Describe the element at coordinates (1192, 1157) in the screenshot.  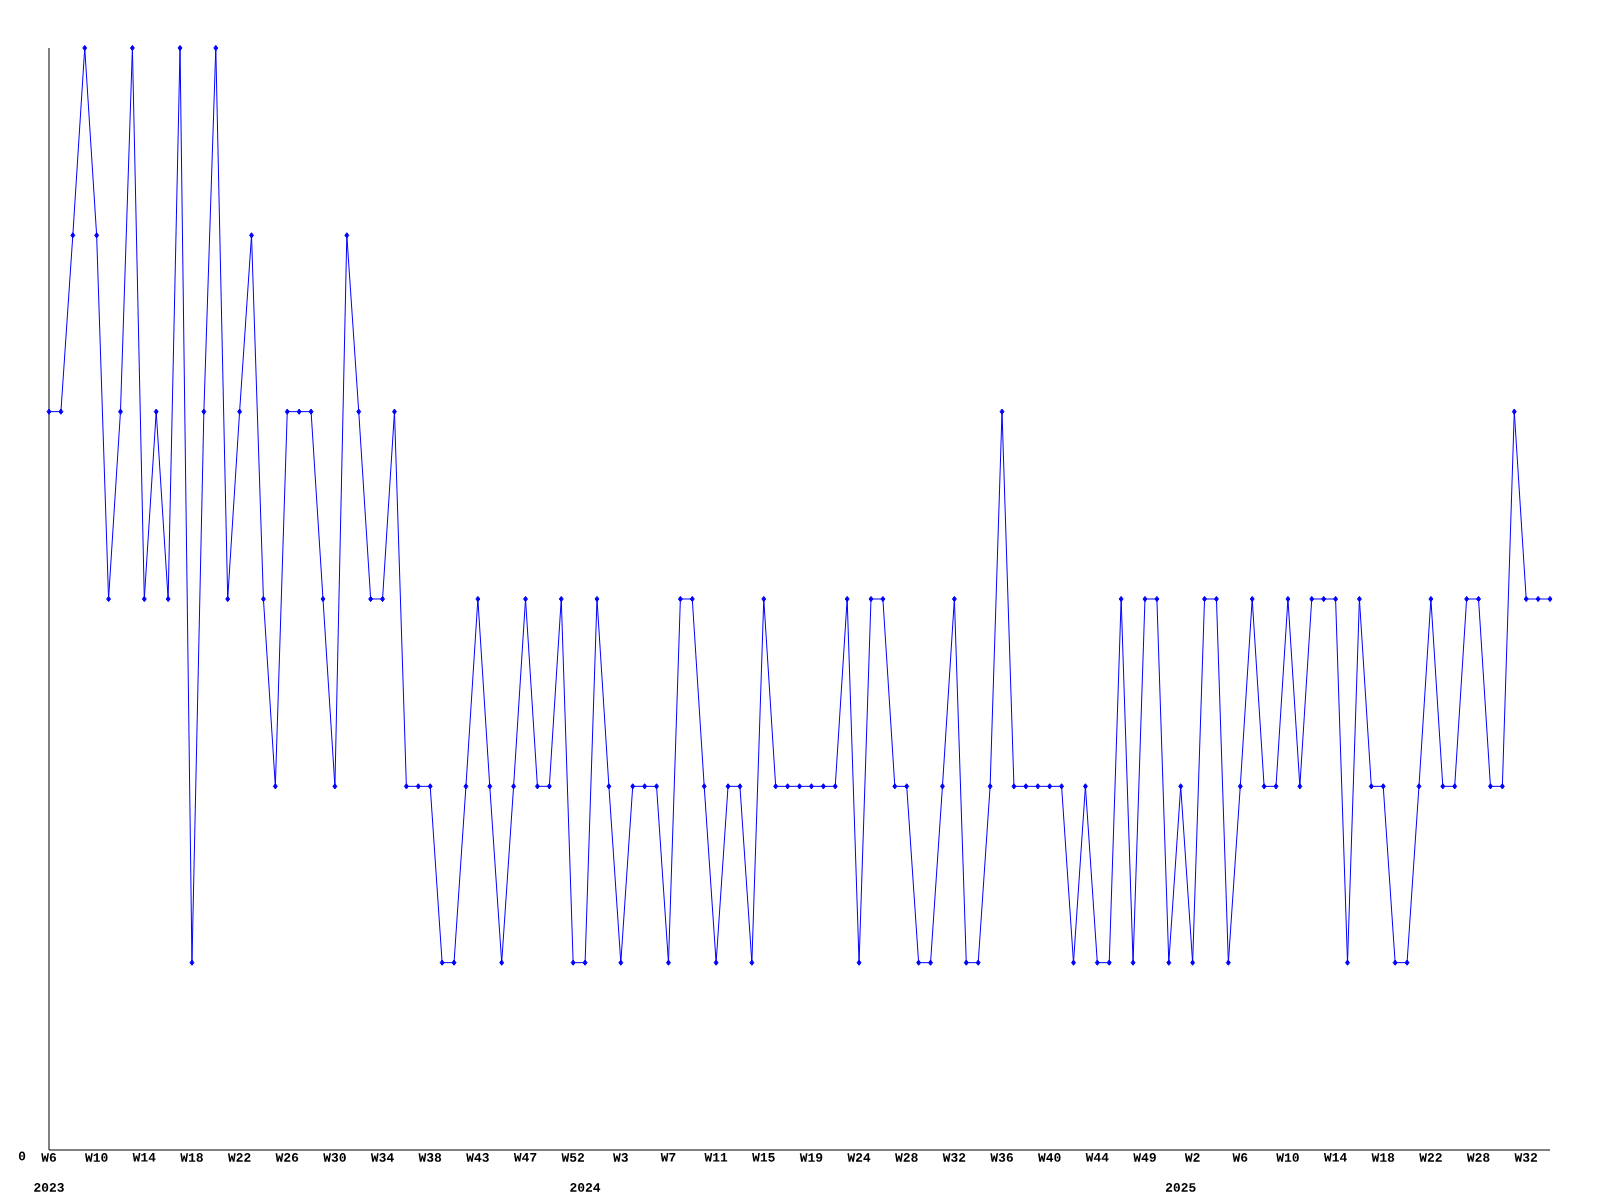
I see `x-tick-label: W2` at that location.